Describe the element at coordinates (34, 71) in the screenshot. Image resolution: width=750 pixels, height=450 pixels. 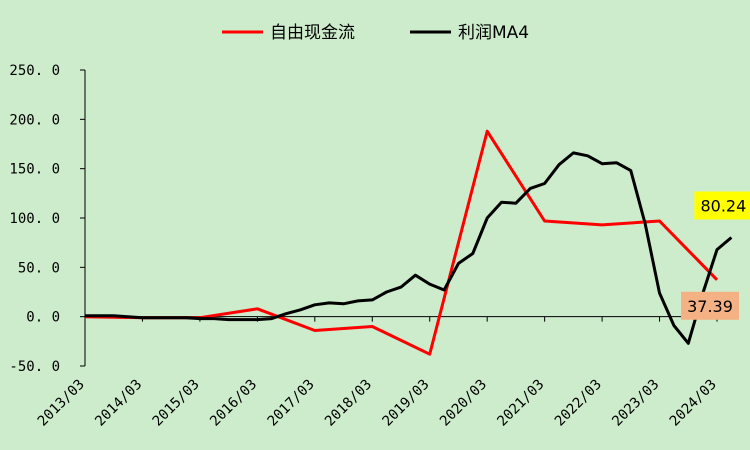
I see `y-tick-label: 250. 0` at that location.